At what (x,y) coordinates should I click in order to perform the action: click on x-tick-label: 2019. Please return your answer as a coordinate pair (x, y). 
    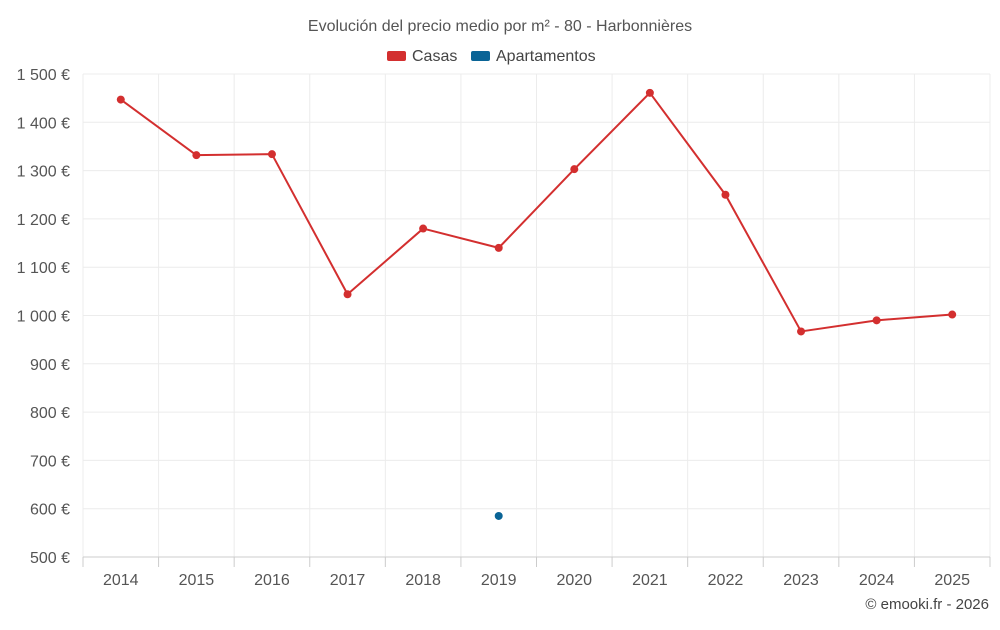
    Looking at the image, I should click on (499, 580).